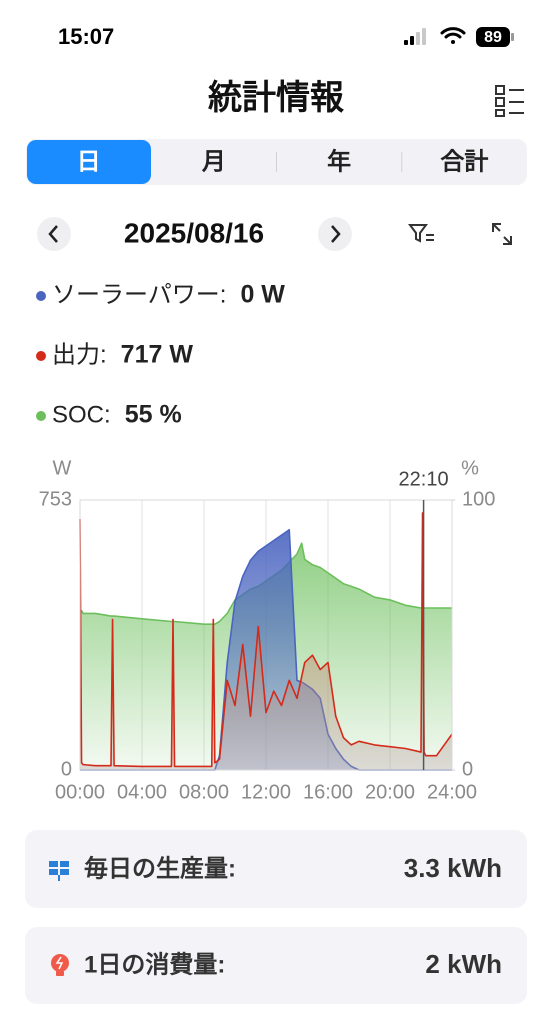 This screenshot has width=552, height=1024. What do you see at coordinates (421, 233) in the screenshot?
I see `filter-icon` at bounding box center [421, 233].